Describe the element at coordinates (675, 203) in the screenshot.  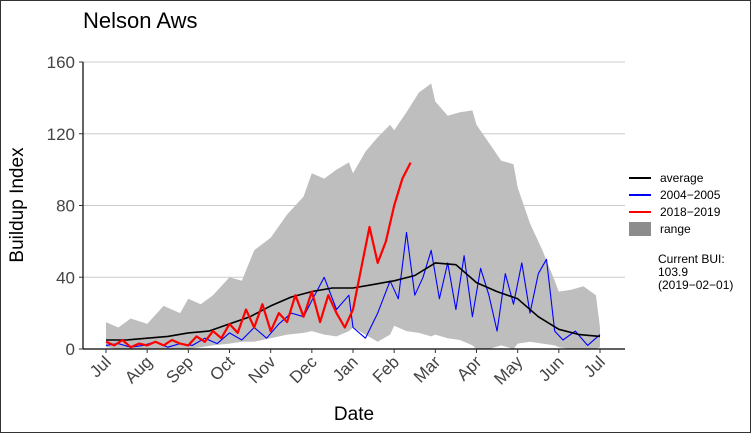
I see `legend: average 2004−2005 2018−2019 range` at that location.